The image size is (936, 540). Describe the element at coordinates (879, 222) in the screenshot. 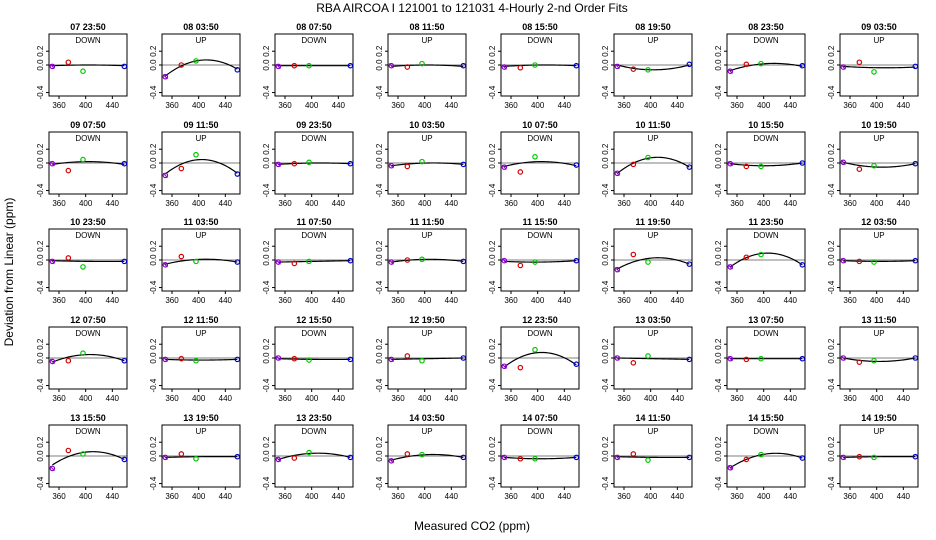

I see `panel-time-label: 12 03:50` at that location.